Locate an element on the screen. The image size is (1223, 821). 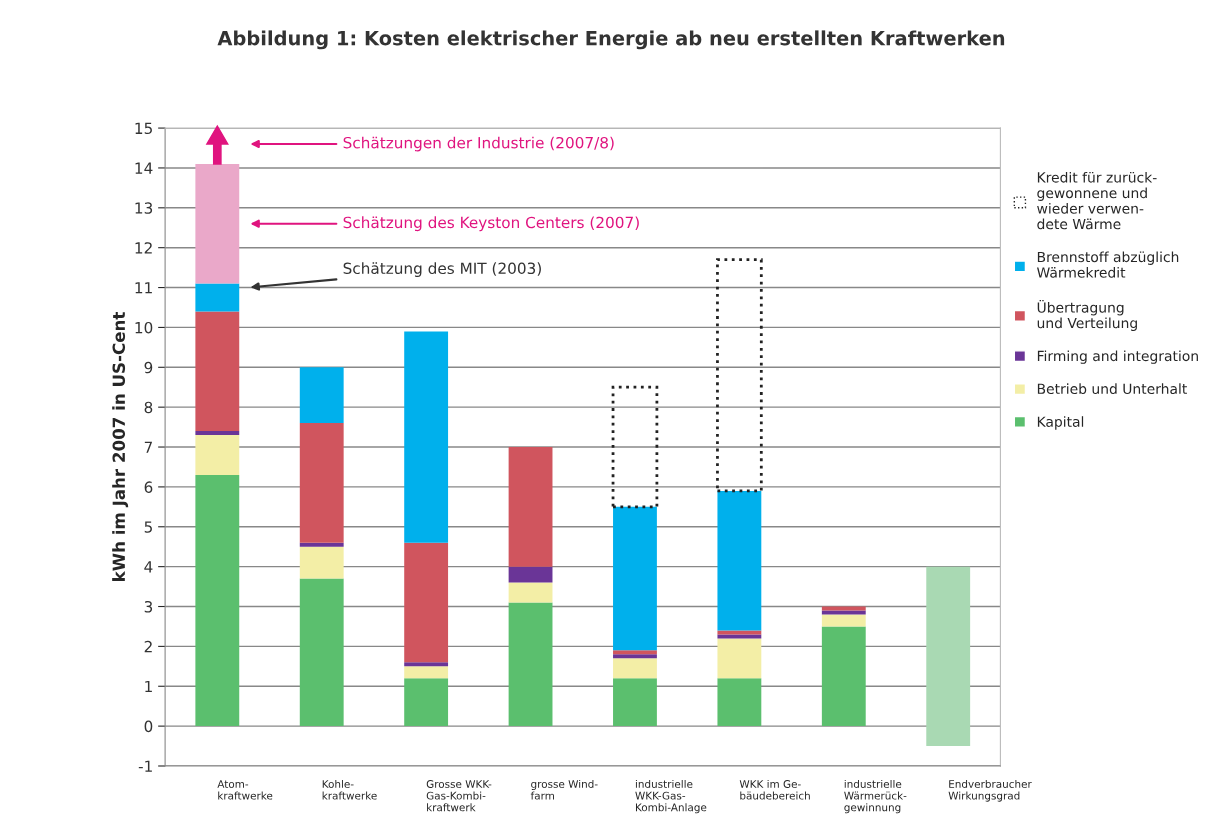
x-tick-label: WKK im Ge- bäudebereich is located at coordinates (774, 789).